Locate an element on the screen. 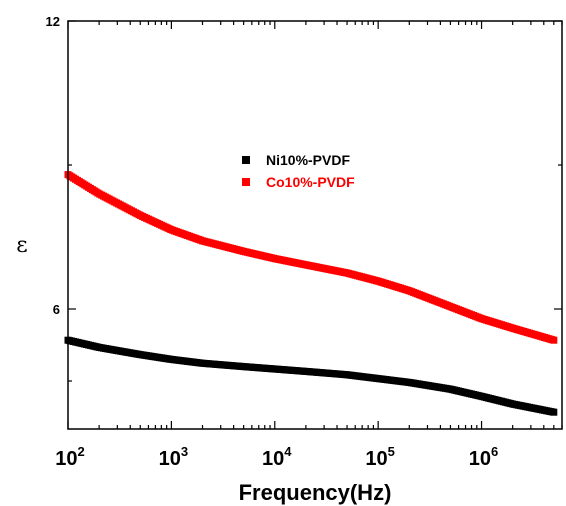 The image size is (566, 506). y-tick-label: 6 is located at coordinates (56, 309).